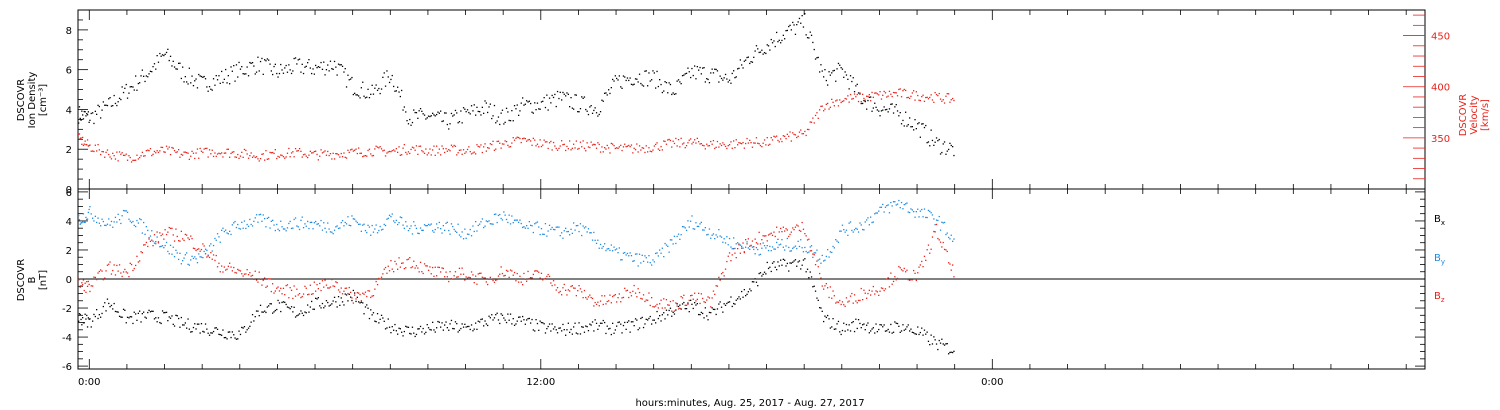  Describe the element at coordinates (21, 280) in the screenshot. I see `ylabel-left-line: DSCOVR` at that location.